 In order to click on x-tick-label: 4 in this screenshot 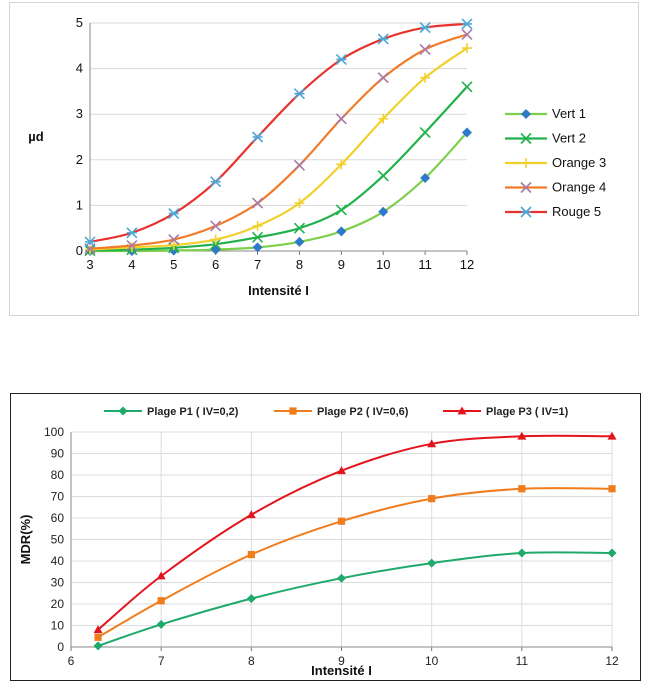, I will do `click(131, 264)`.